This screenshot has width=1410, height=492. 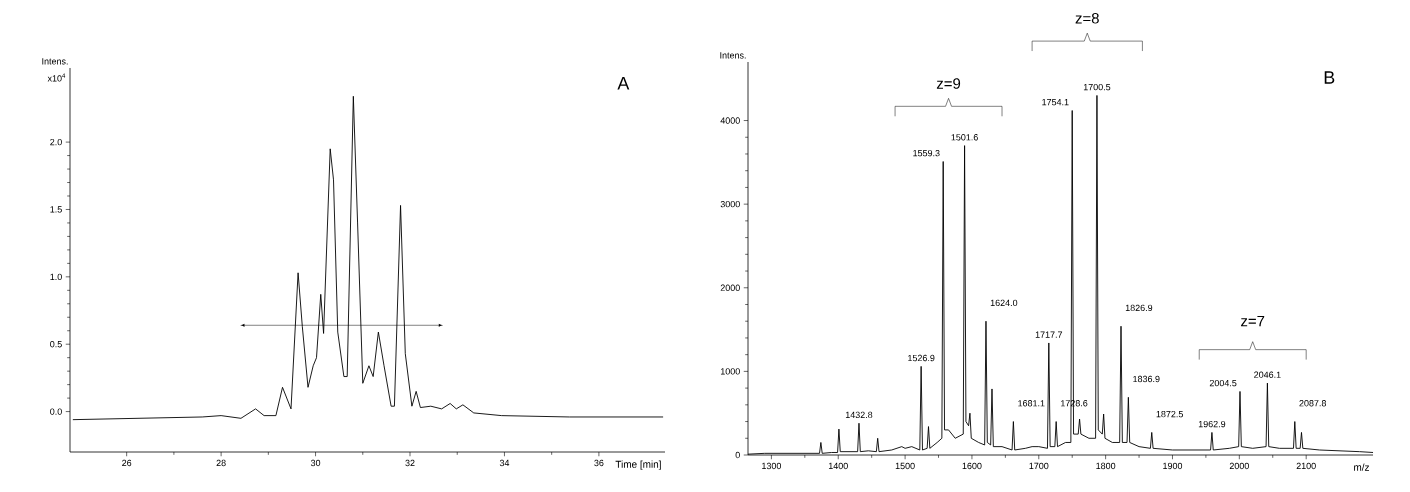 I want to click on y-tick-label: 2.0, so click(x=56, y=142).